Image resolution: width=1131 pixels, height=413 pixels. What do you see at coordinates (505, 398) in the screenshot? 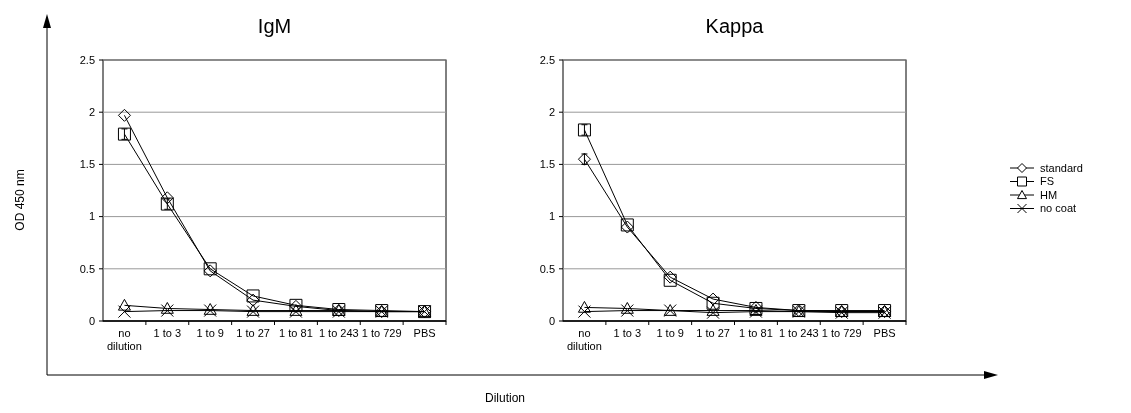
I see `x-axis-title: Dilution` at bounding box center [505, 398].